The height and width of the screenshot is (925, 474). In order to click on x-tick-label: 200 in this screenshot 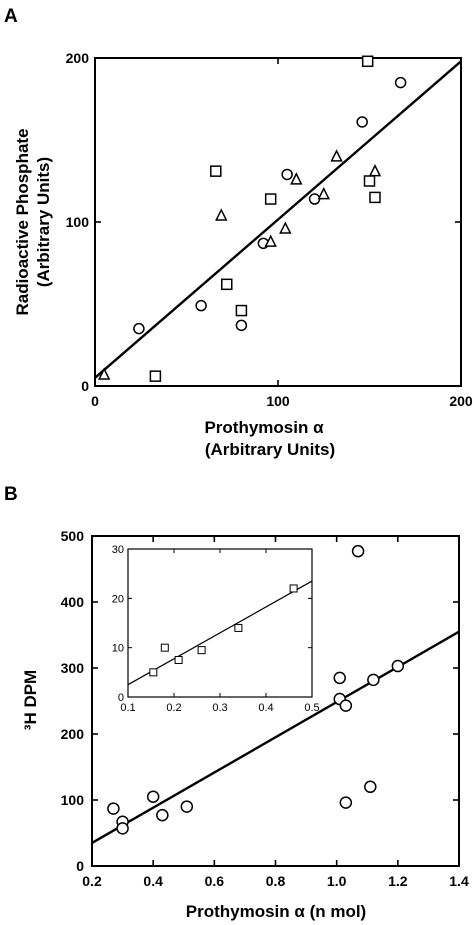, I will do `click(461, 401)`.